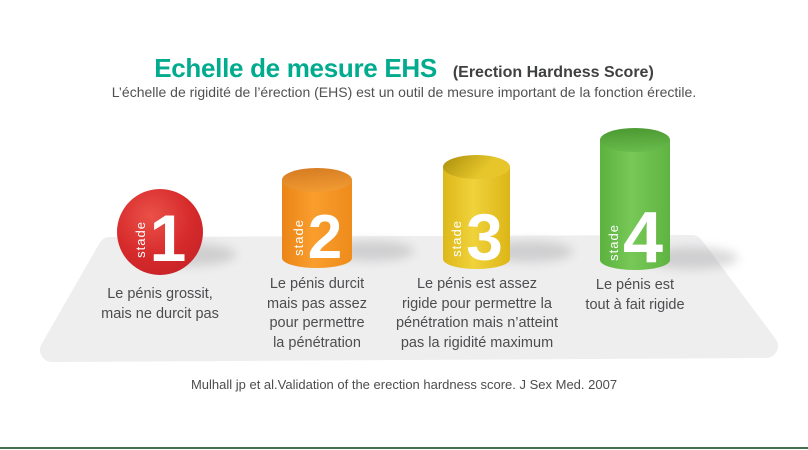 The width and height of the screenshot is (808, 450). Describe the element at coordinates (457, 238) in the screenshot. I see `stage3-label: stade` at that location.